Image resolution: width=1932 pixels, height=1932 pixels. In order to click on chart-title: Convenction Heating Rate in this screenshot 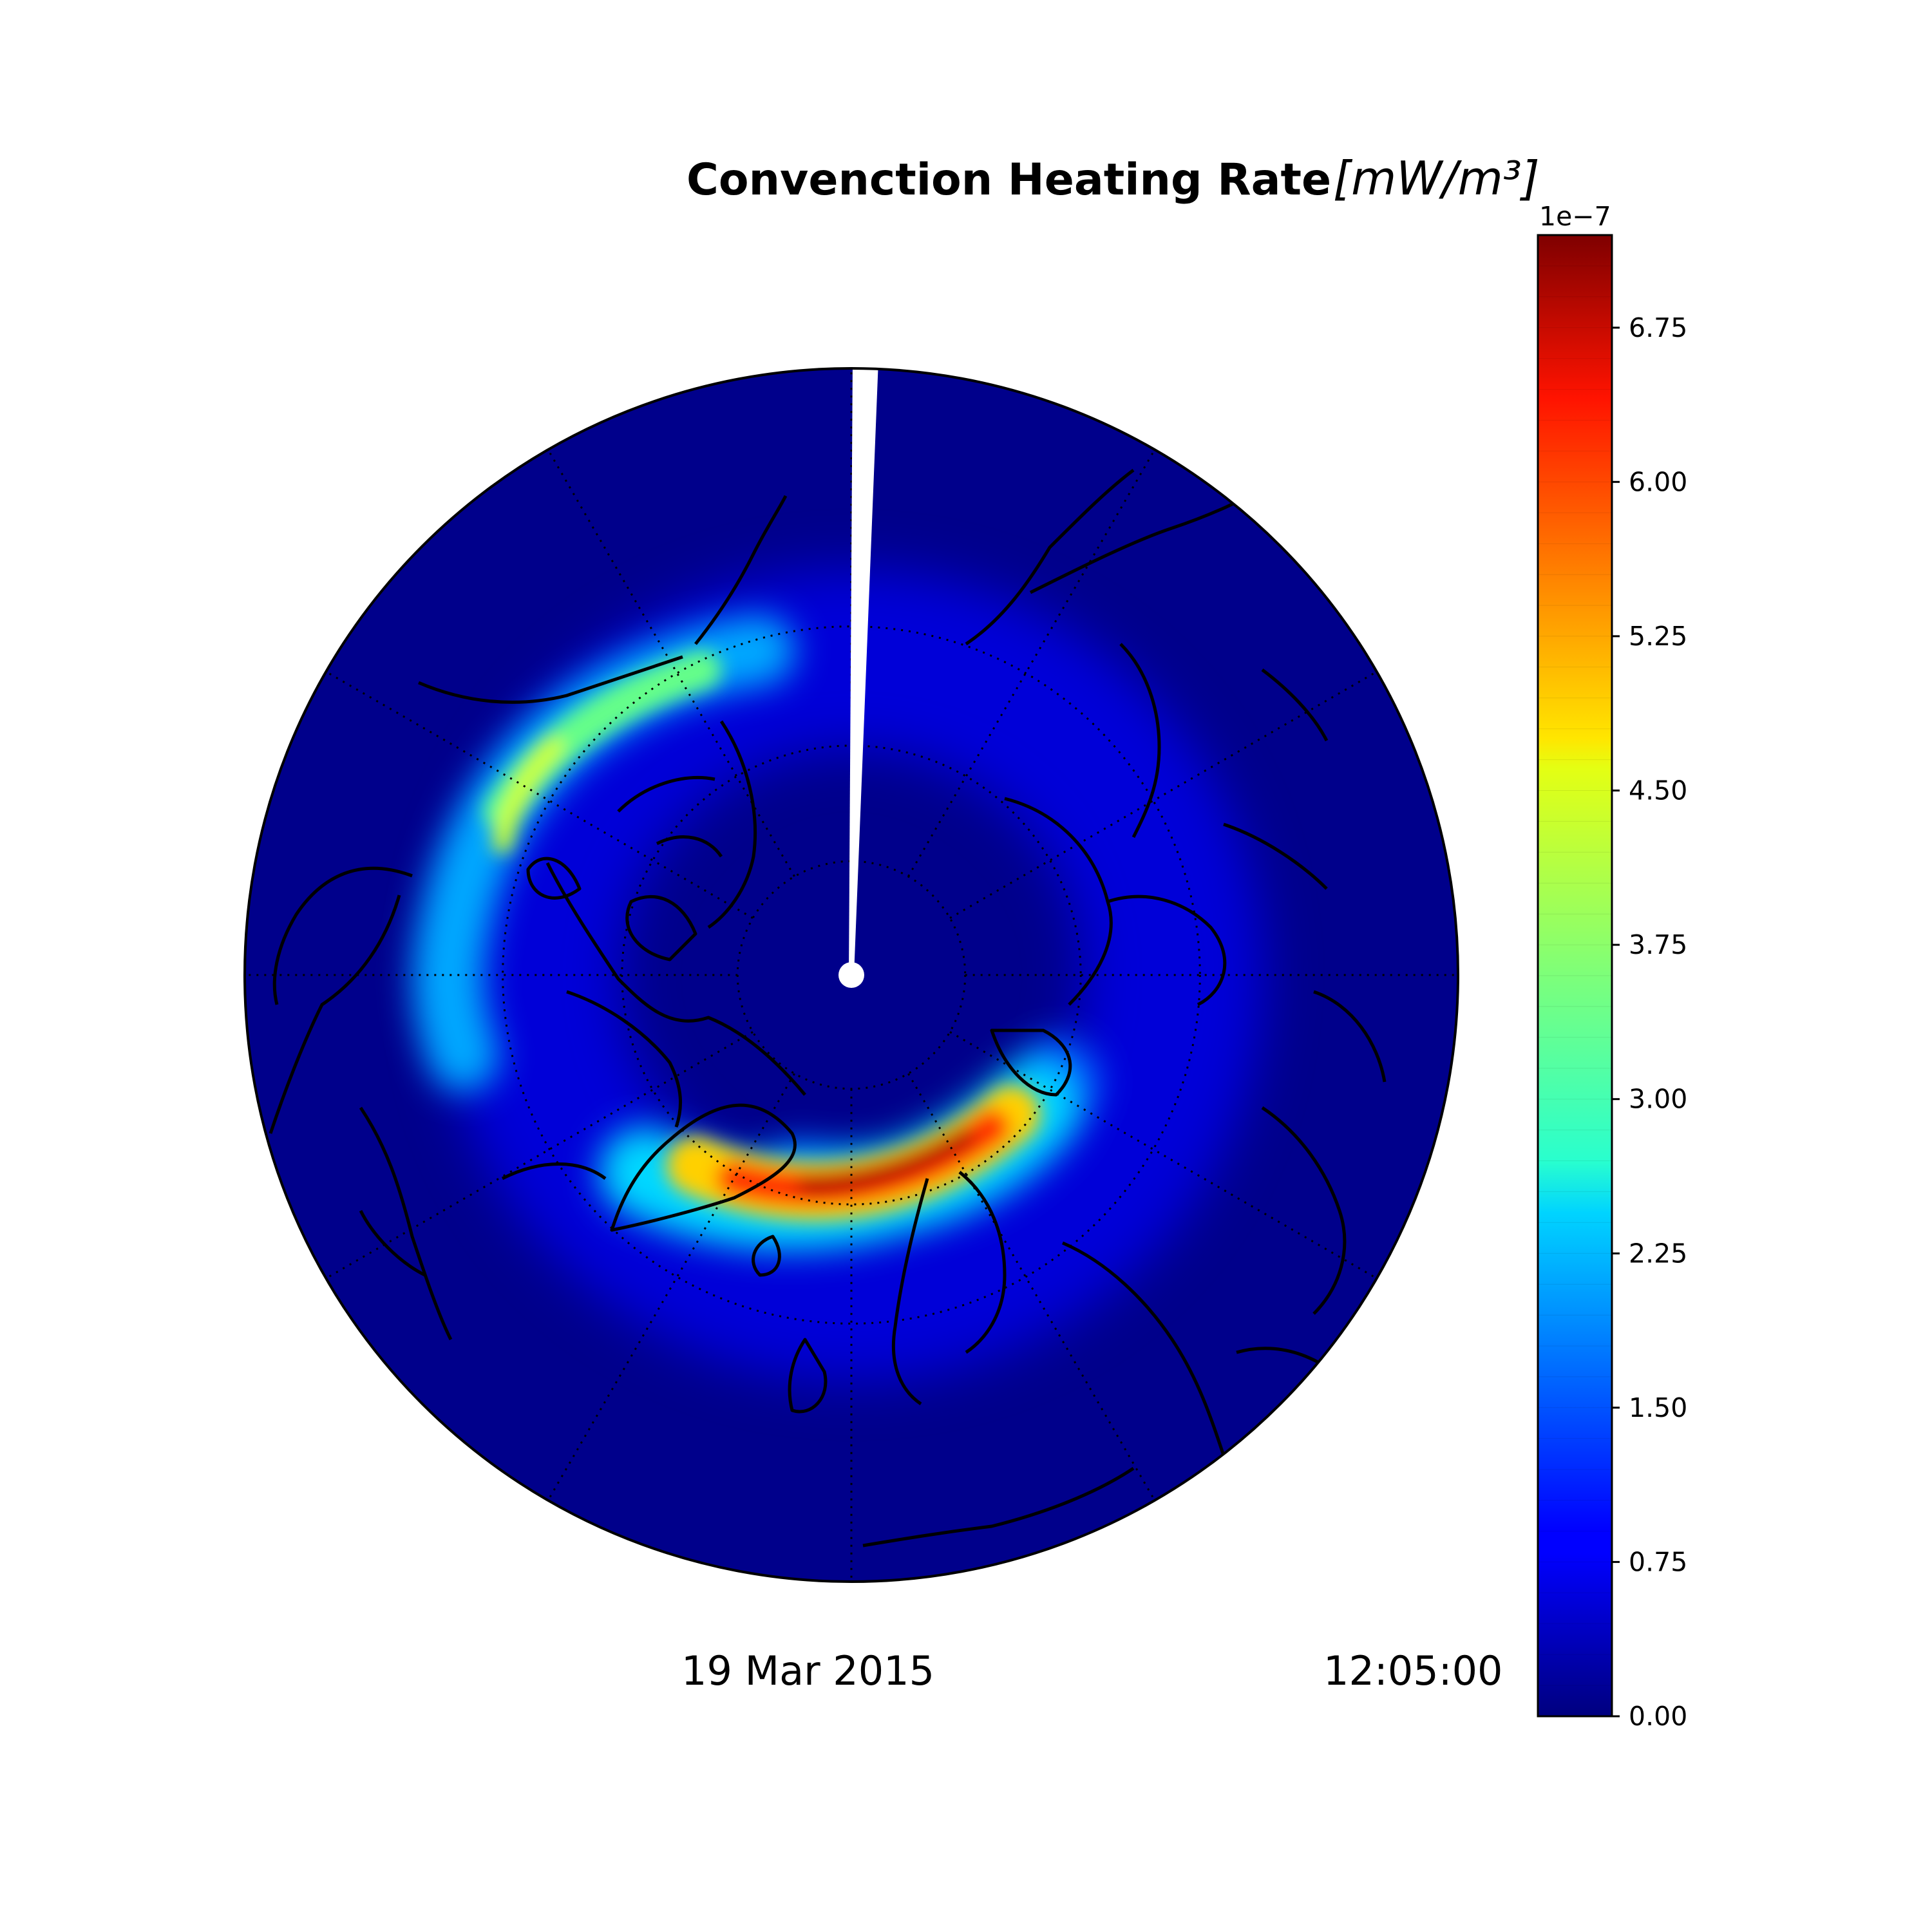, I will do `click(1009, 180)`.